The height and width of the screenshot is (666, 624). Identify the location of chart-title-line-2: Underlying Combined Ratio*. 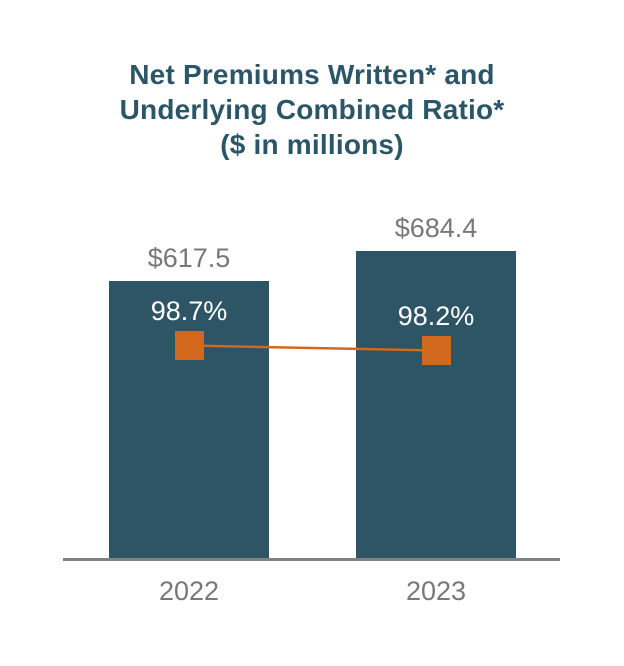
(312, 109).